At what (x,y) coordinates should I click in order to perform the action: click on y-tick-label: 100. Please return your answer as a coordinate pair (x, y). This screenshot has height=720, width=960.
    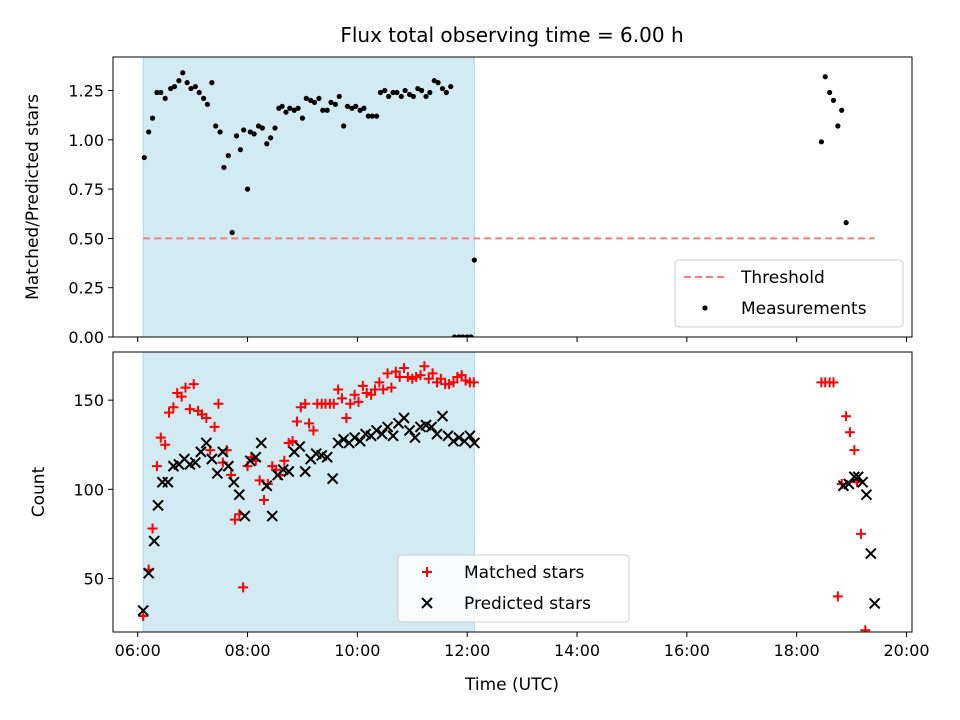
    Looking at the image, I should click on (88, 489).